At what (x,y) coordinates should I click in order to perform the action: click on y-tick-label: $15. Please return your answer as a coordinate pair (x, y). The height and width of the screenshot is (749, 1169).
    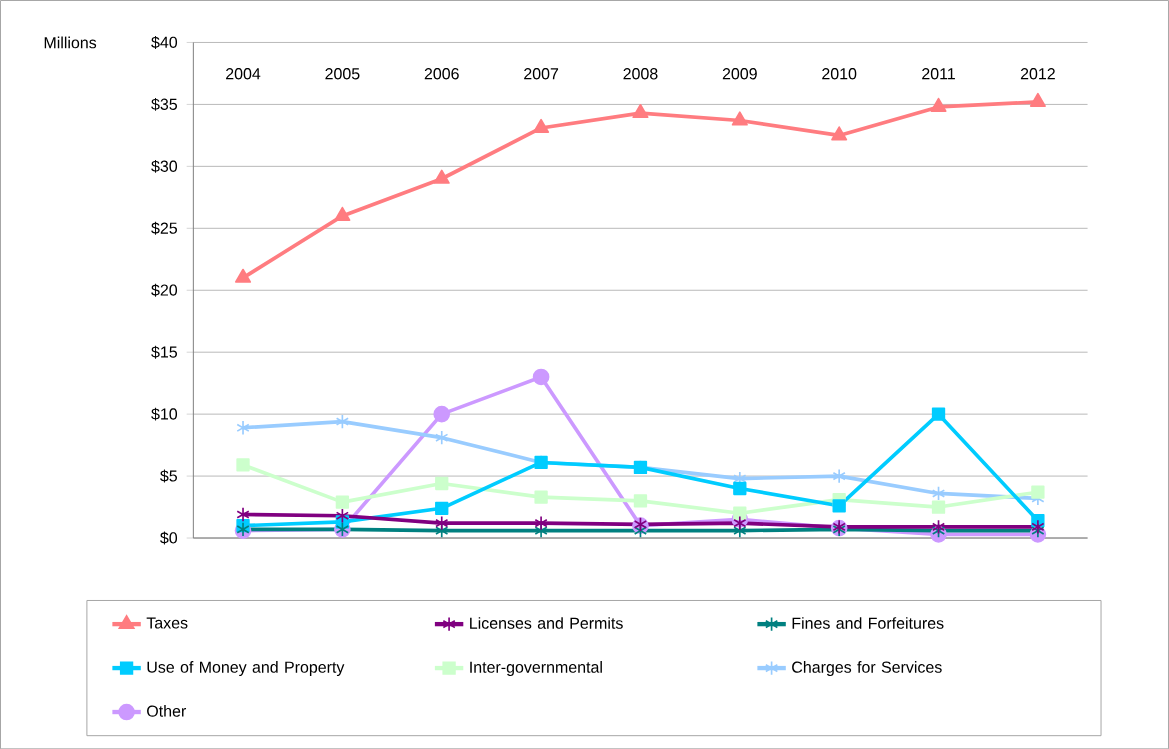
    Looking at the image, I should click on (164, 352).